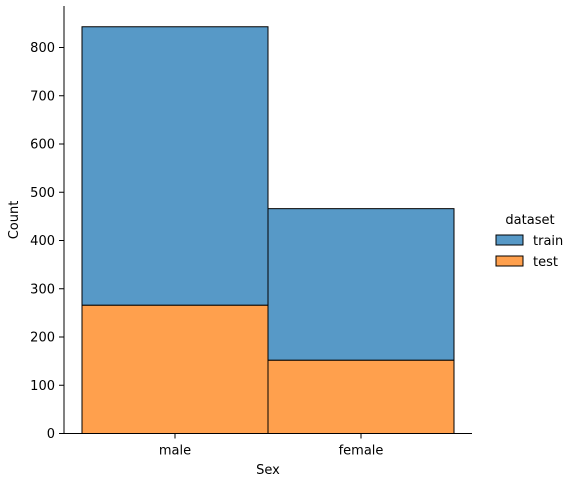 The width and height of the screenshot is (574, 483). What do you see at coordinates (42, 241) in the screenshot?
I see `y-tick-label: 400` at bounding box center [42, 241].